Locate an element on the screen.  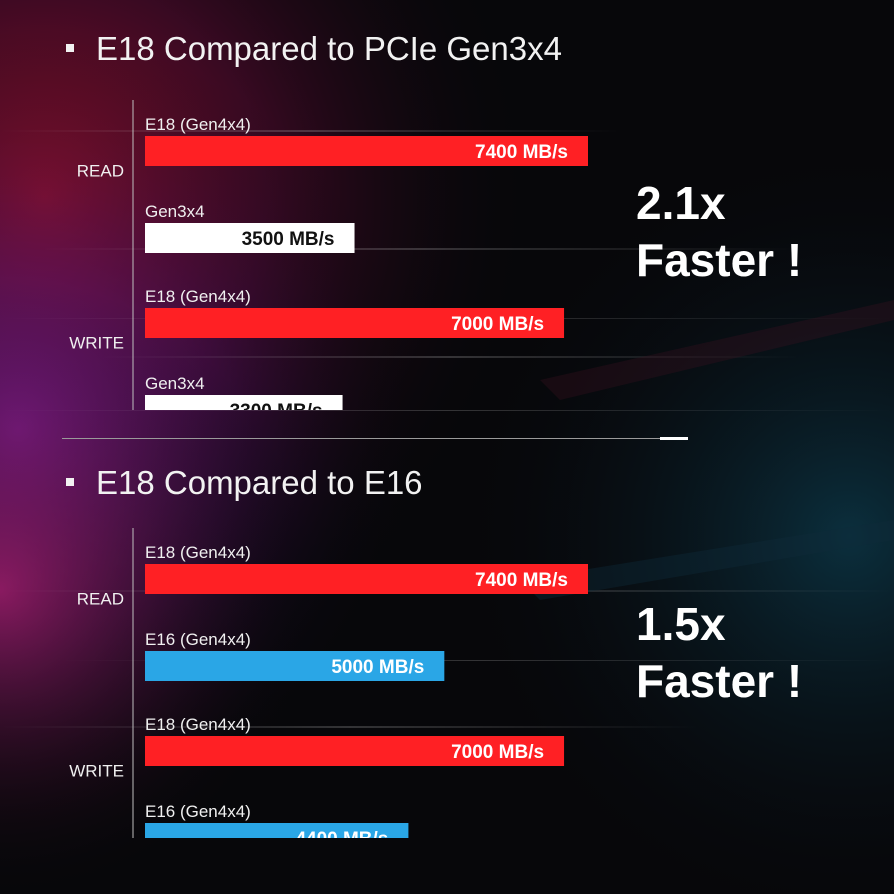
panel-heading: E18 Compared to E16 is located at coordinates (244, 483).